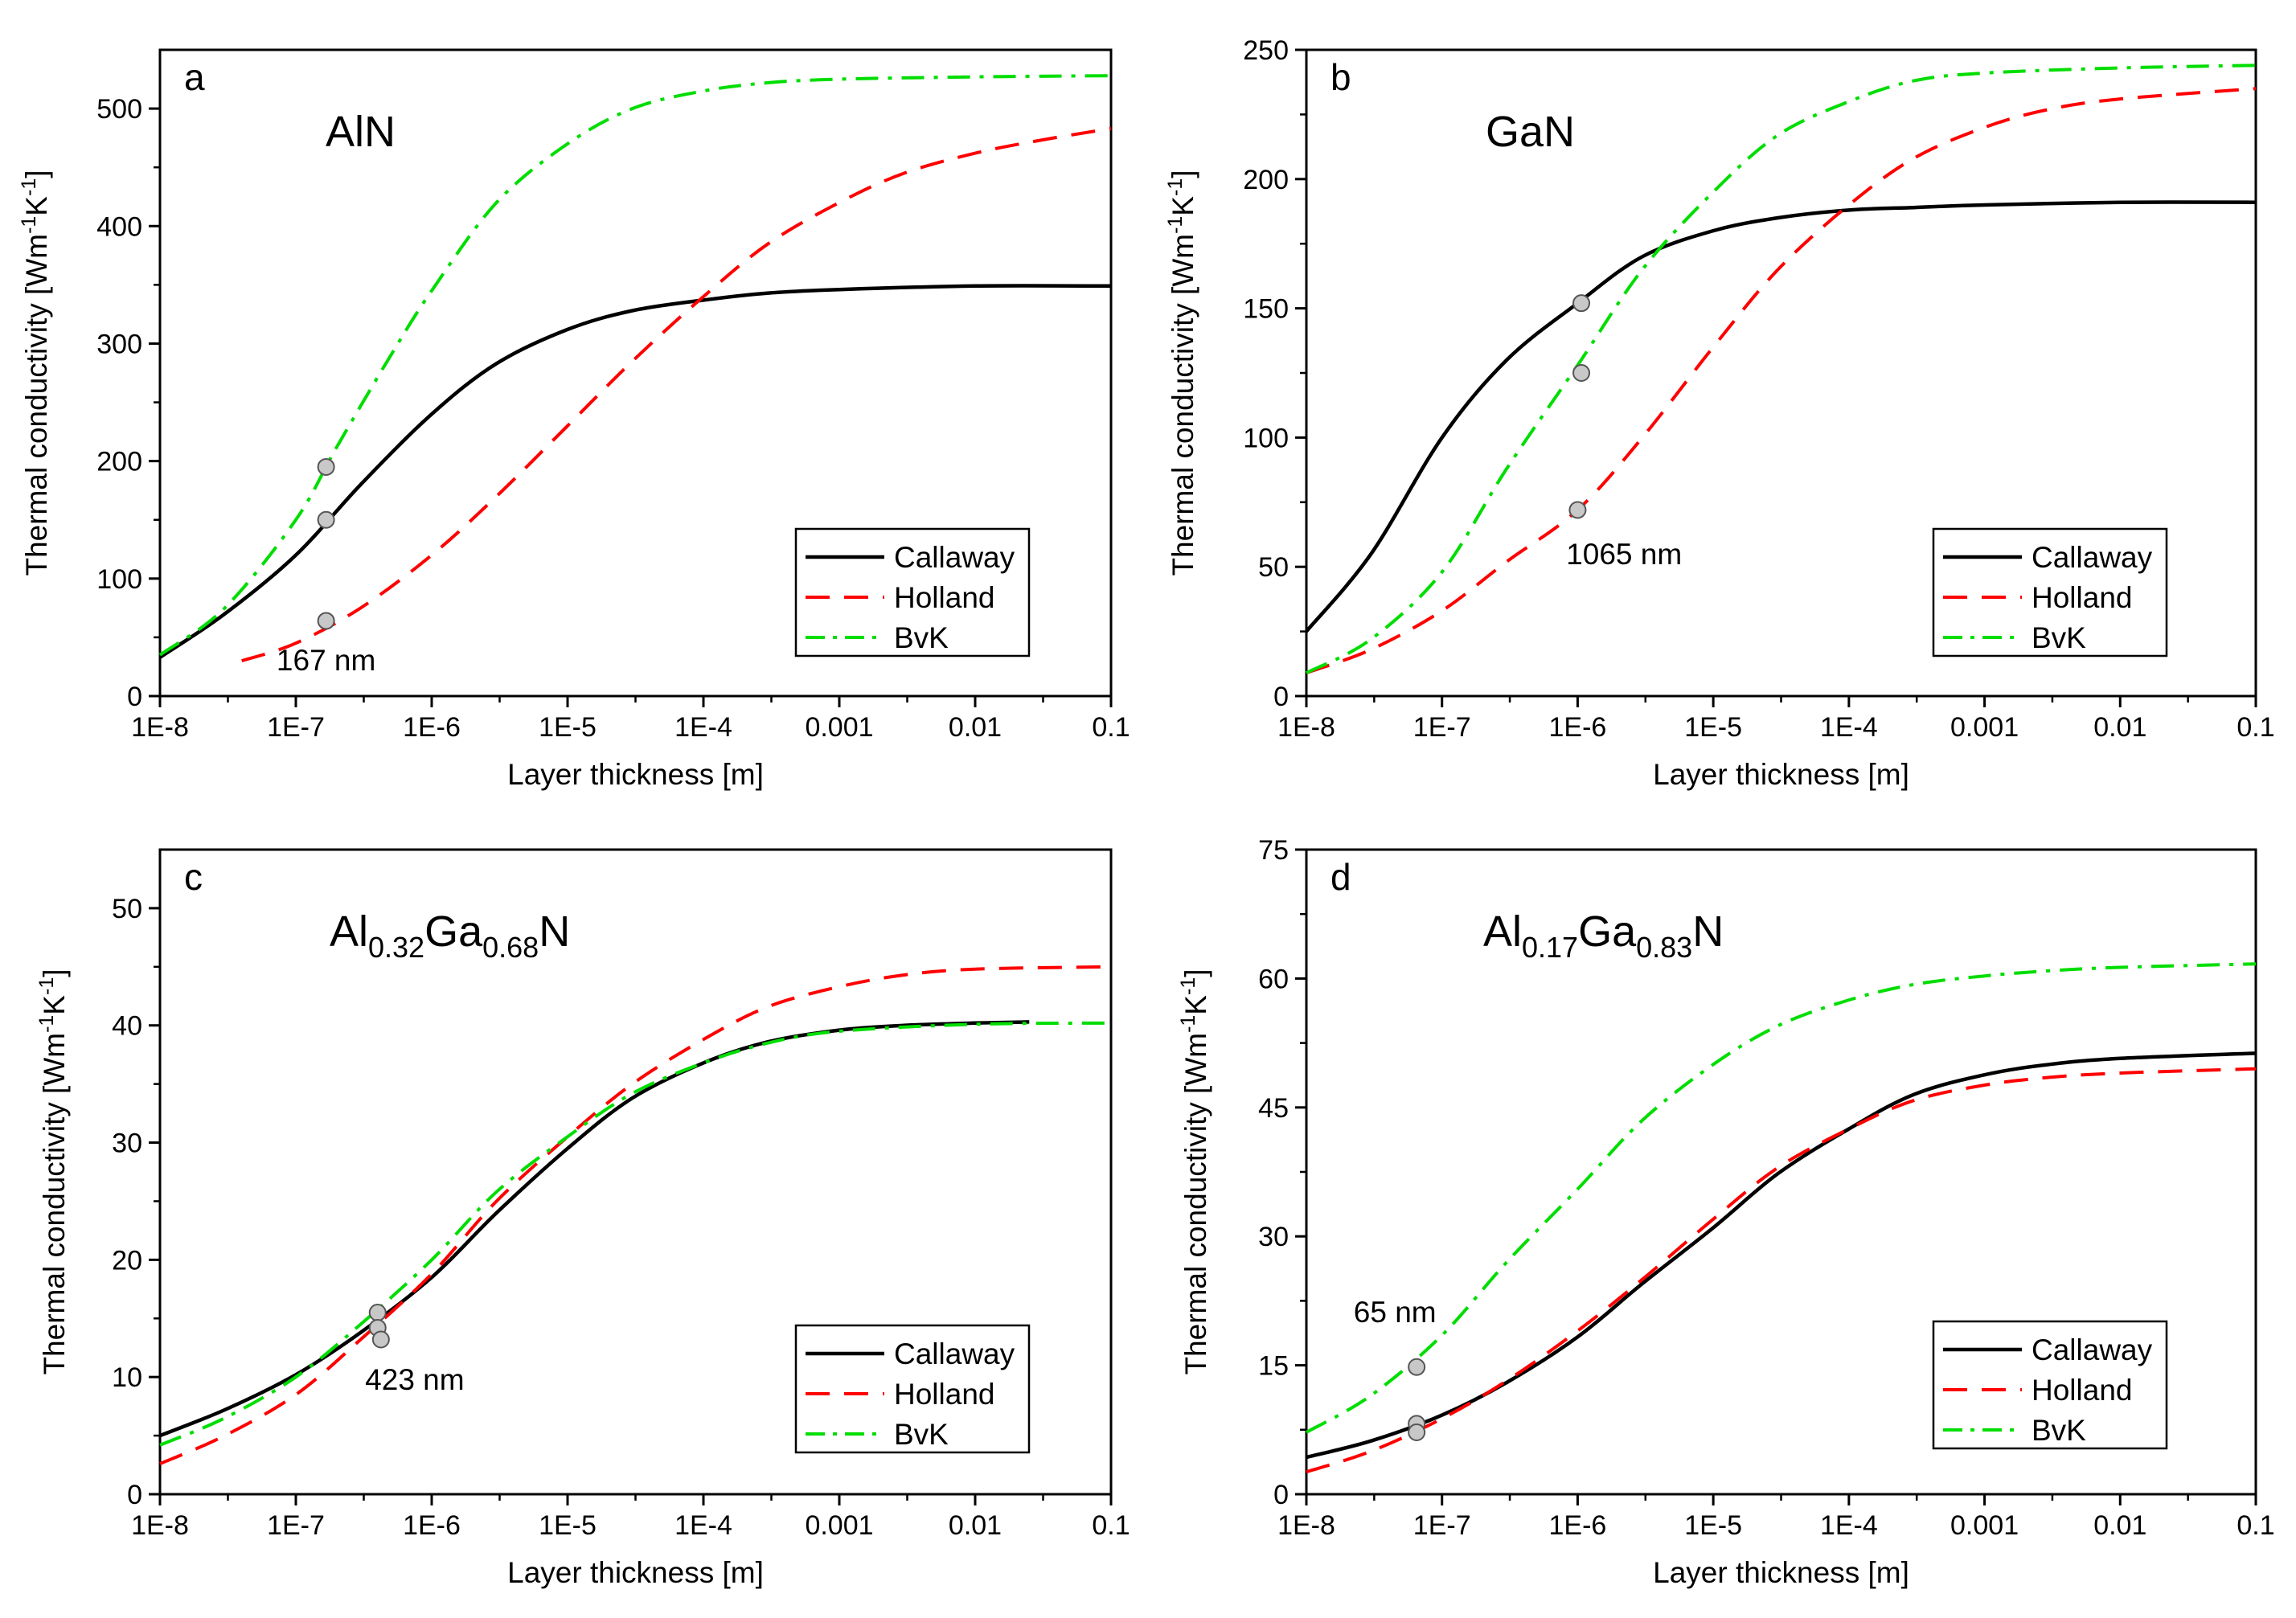  I want to click on y-tick-label: 75, so click(1273, 850).